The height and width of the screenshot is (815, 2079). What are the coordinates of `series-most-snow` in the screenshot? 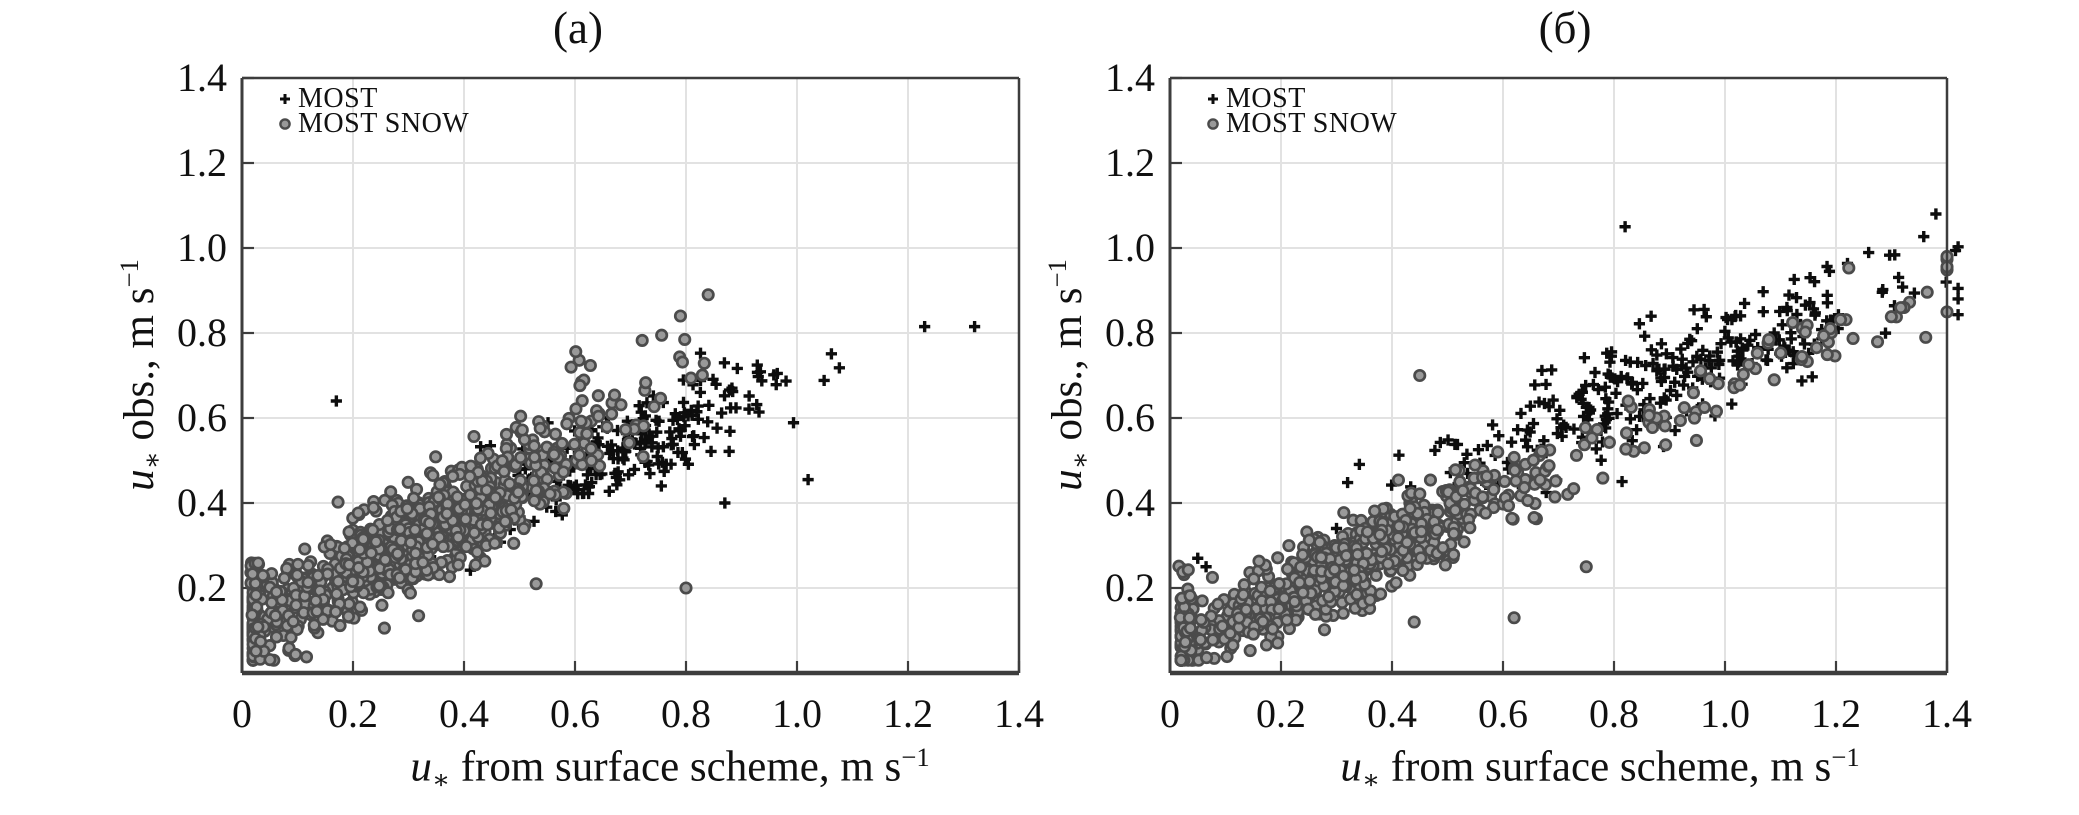 It's located at (479, 477).